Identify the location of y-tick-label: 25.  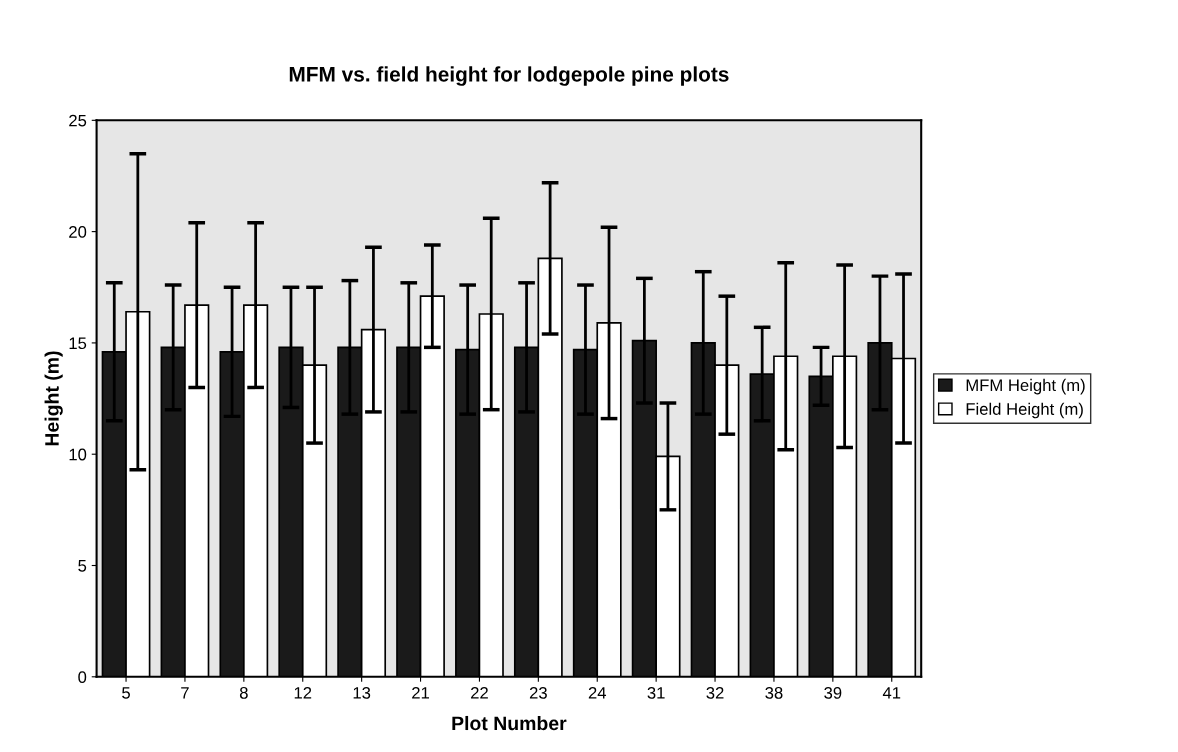
(78, 120).